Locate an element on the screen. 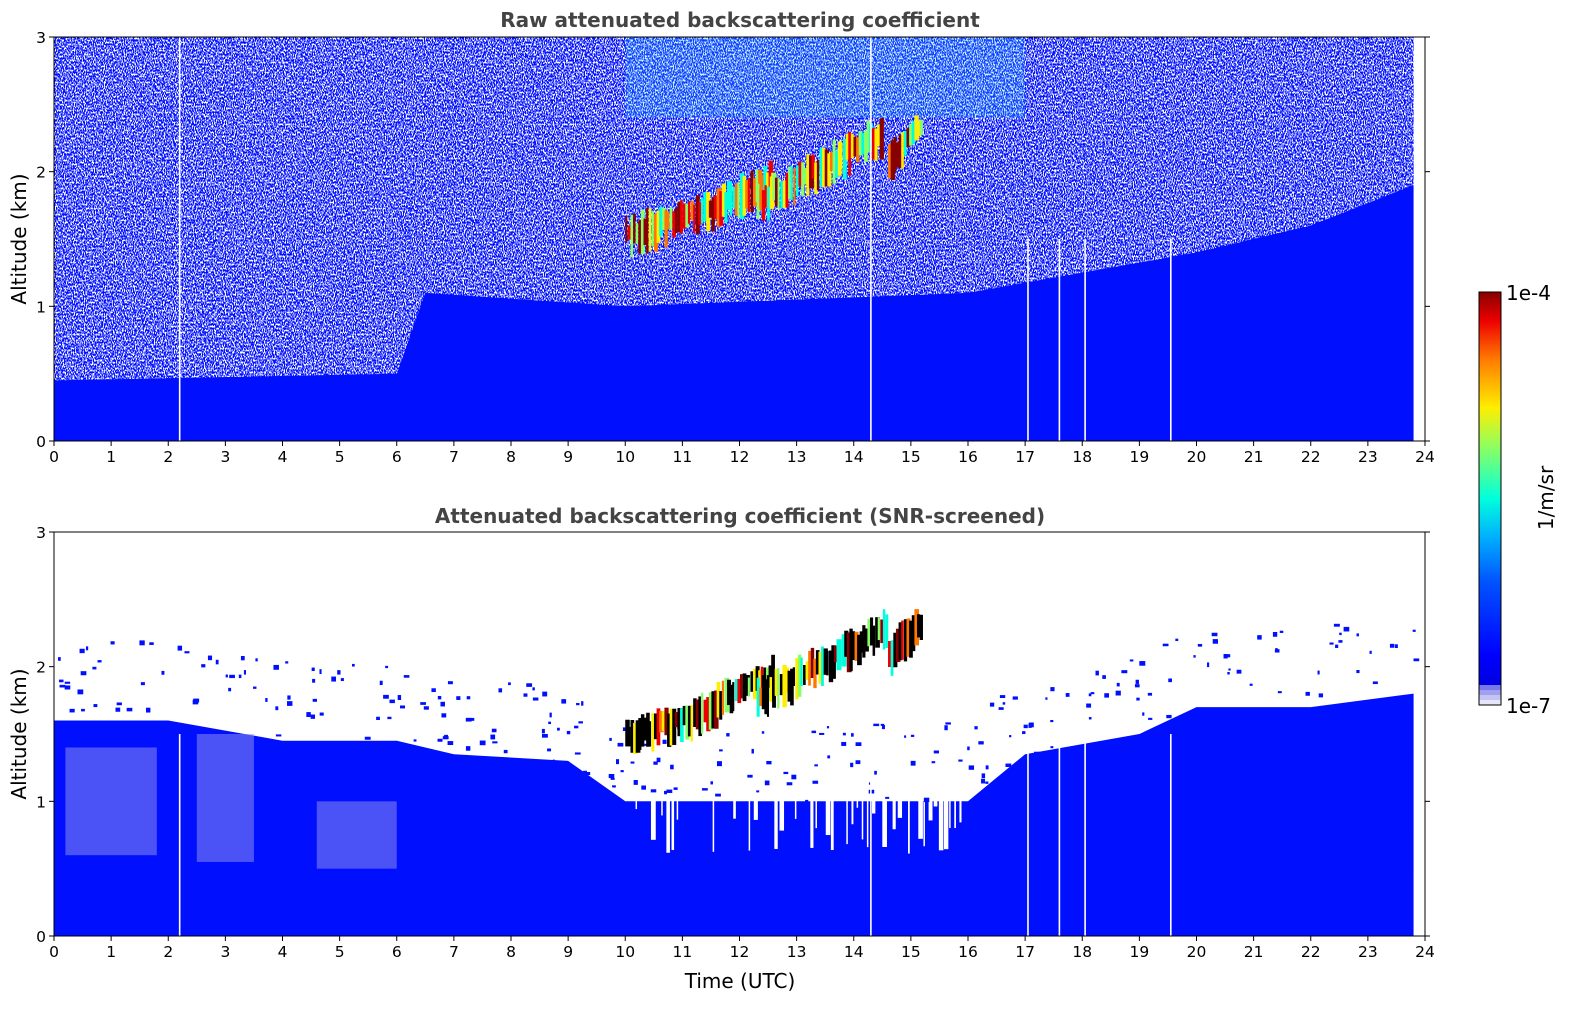 This screenshot has height=1020, width=1595. x-tick-label: 20 is located at coordinates (1197, 457).